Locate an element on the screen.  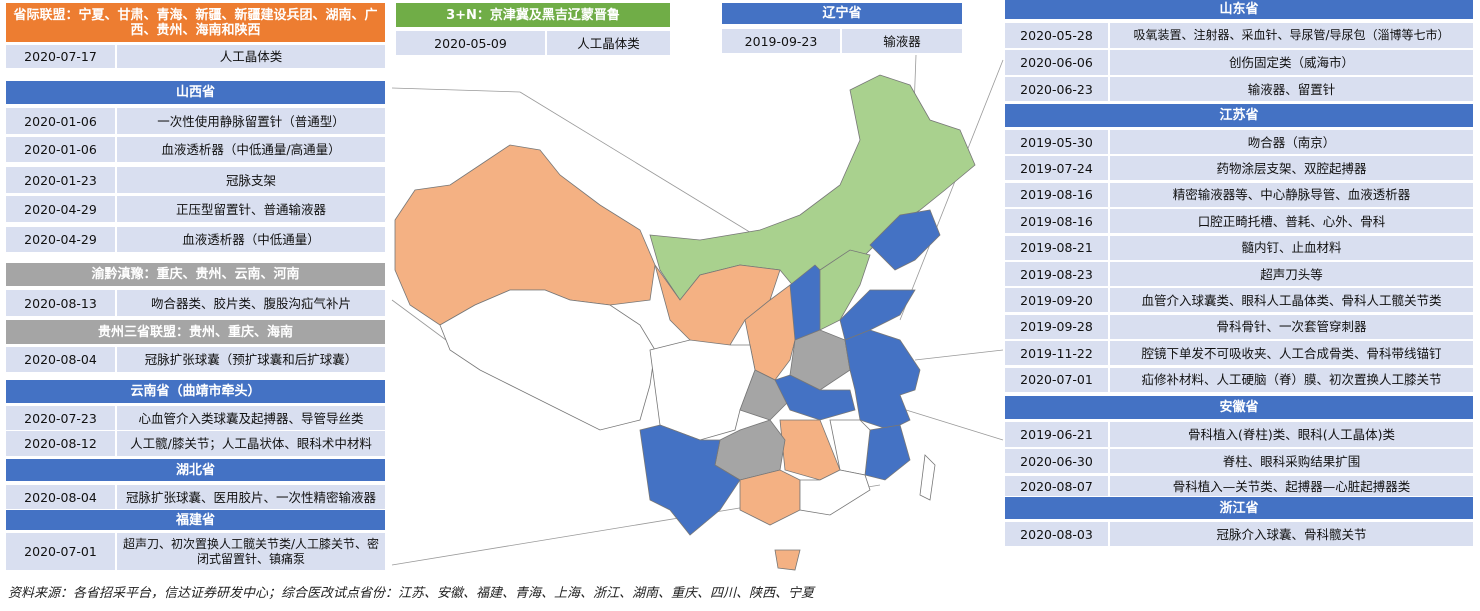
row-date: 2020-05-28 is located at coordinates (1056, 35).